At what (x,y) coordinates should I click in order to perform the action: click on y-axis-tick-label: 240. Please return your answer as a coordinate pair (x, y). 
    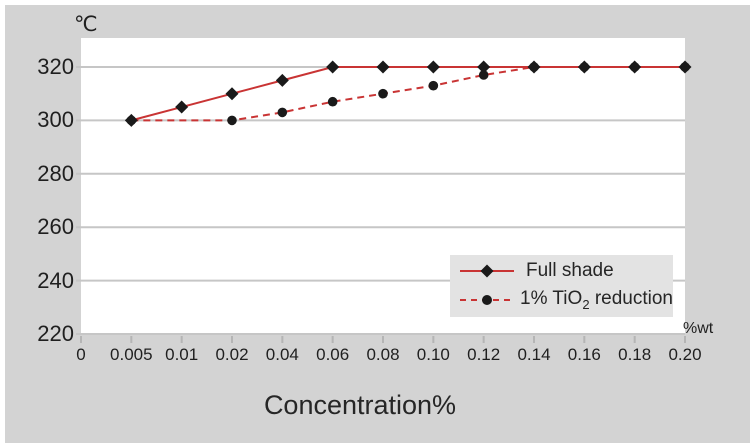
    Looking at the image, I should click on (55, 280).